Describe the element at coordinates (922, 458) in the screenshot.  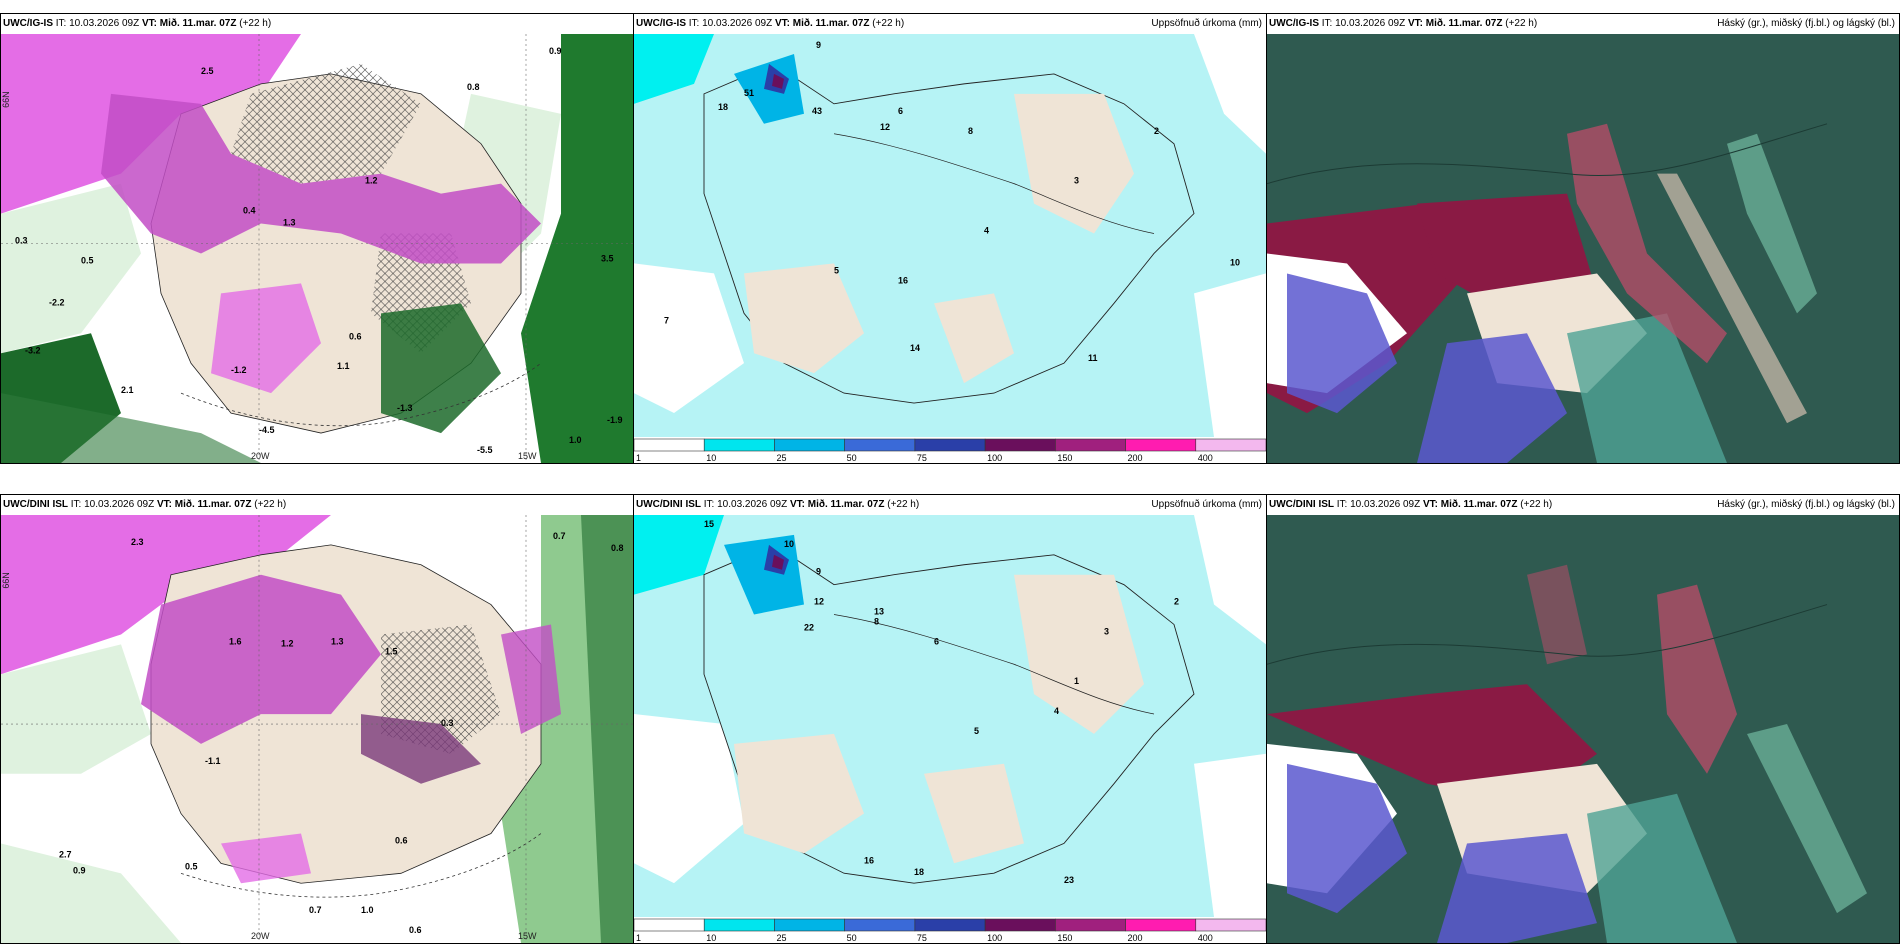
I see `legend-tick-label: 75` at that location.